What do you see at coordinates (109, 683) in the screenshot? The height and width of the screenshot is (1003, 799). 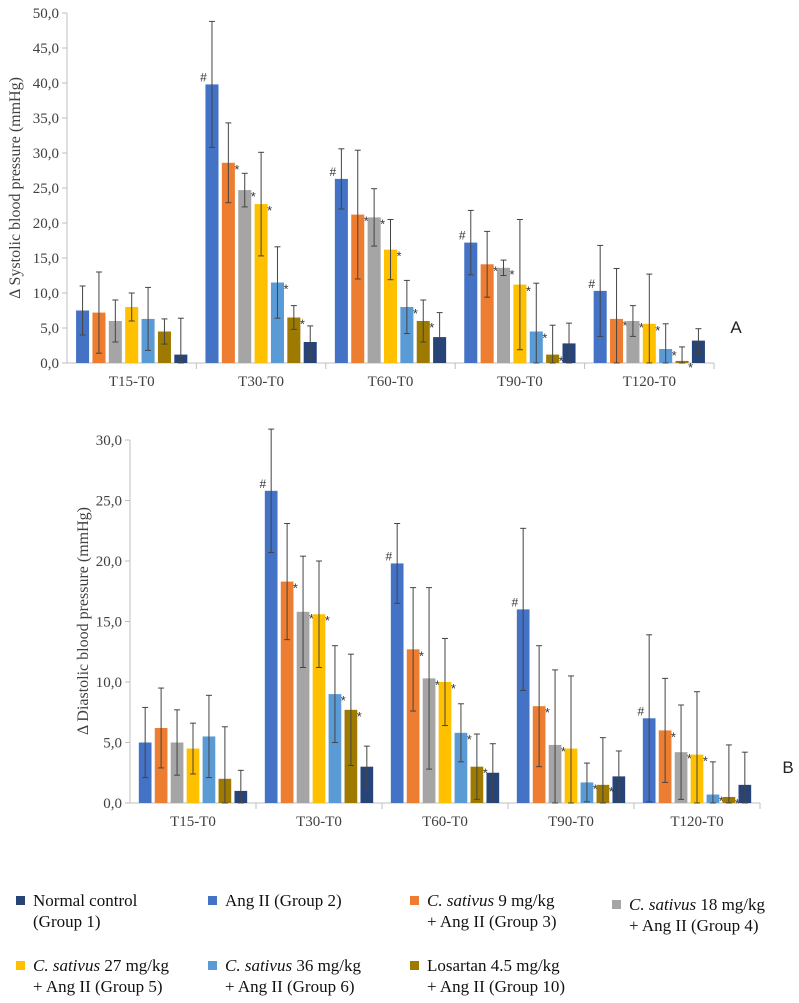 I see `panel-b-y-tick-label: 10,0` at bounding box center [109, 683].